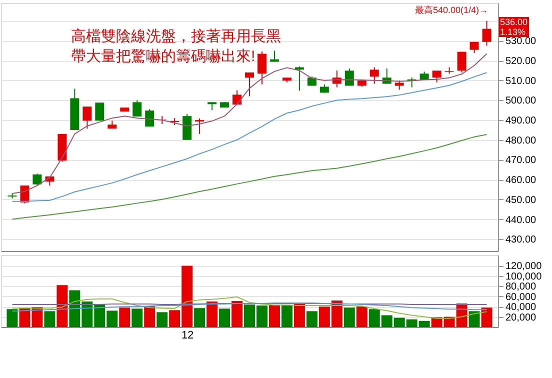 This screenshot has width=552, height=378. Describe the element at coordinates (521, 308) in the screenshot. I see `y-tick-label: 40,000` at that location.